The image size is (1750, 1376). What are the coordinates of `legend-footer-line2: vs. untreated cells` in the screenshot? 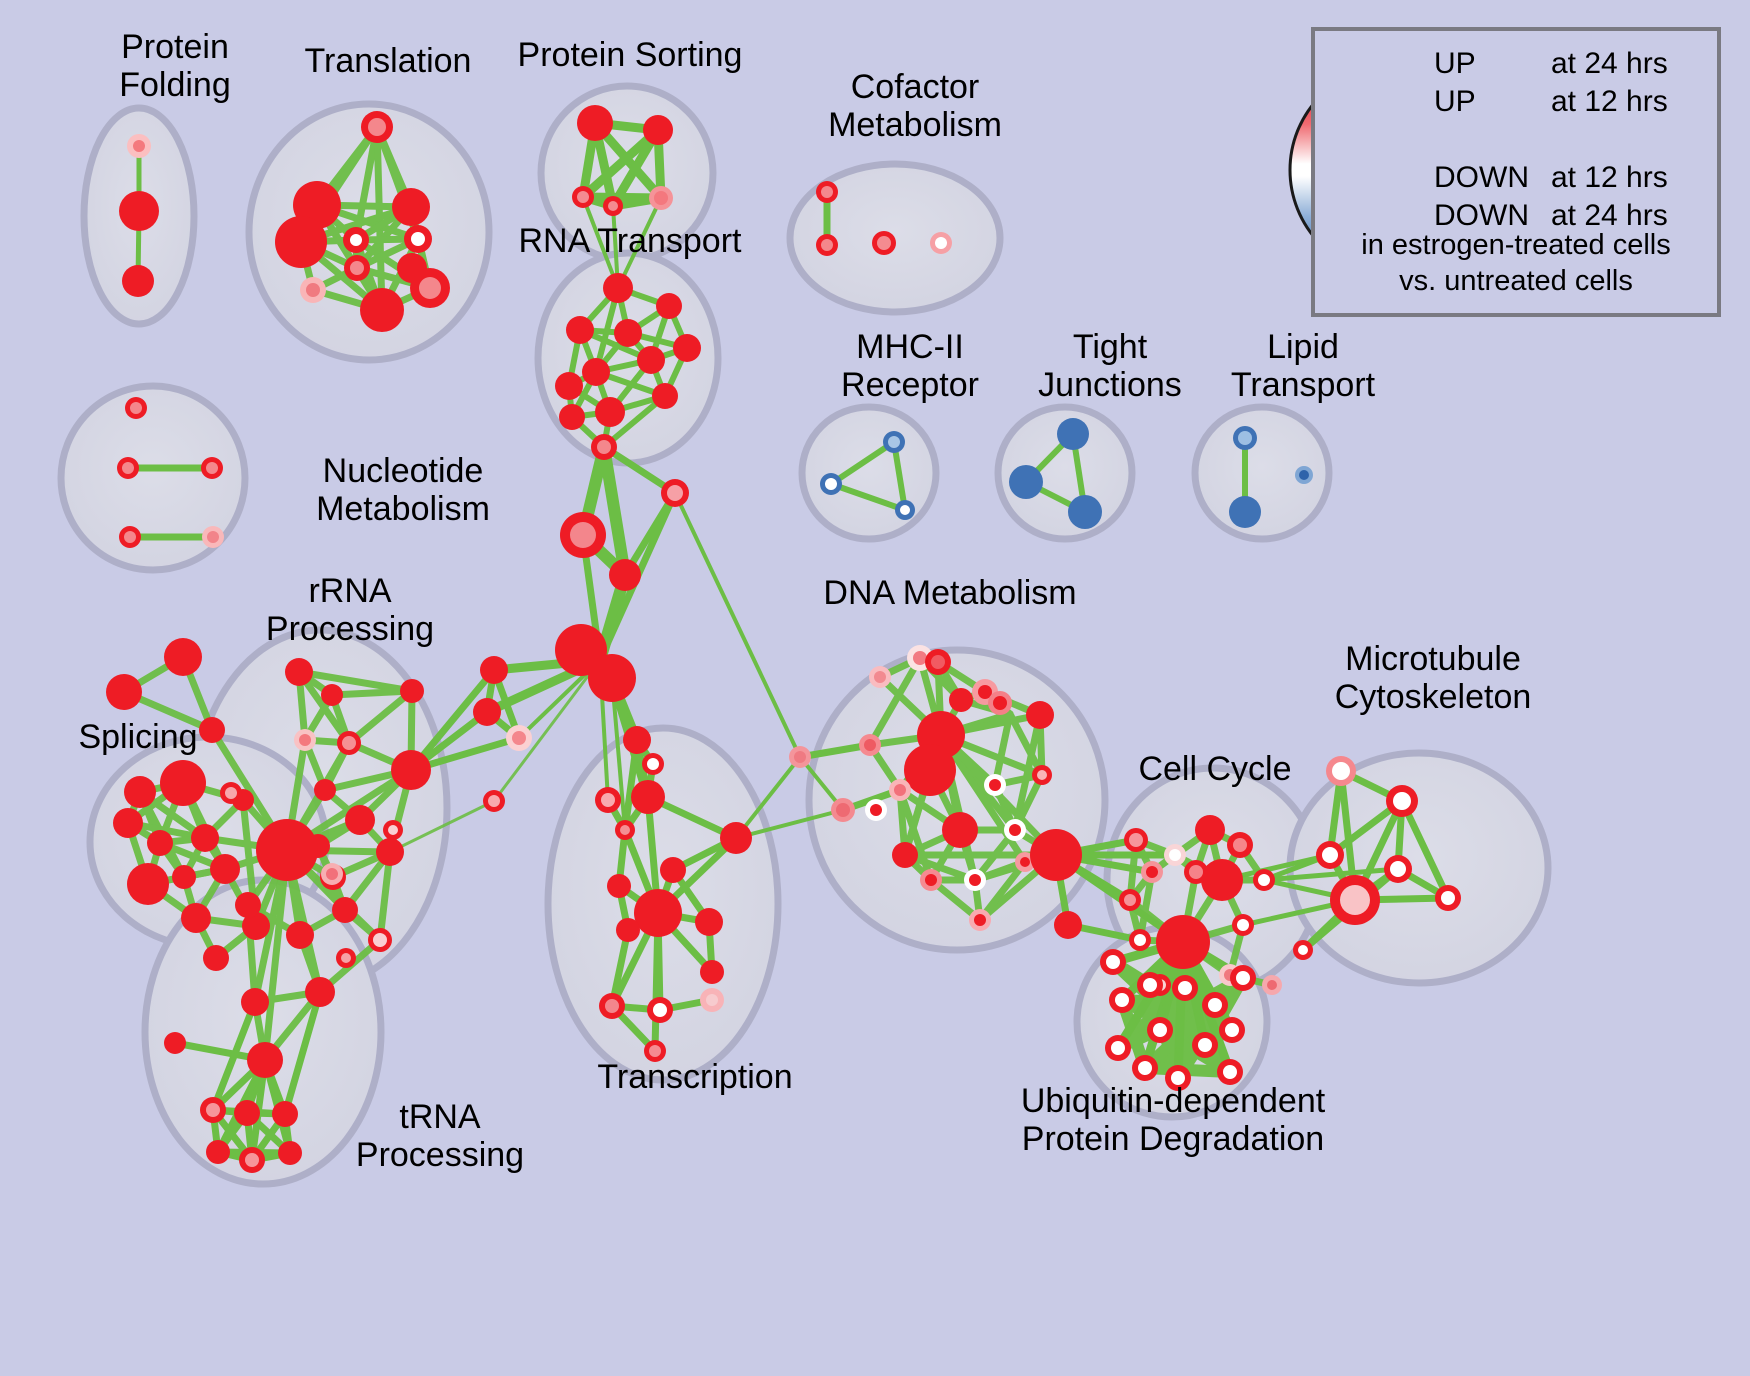 It's located at (1516, 281).